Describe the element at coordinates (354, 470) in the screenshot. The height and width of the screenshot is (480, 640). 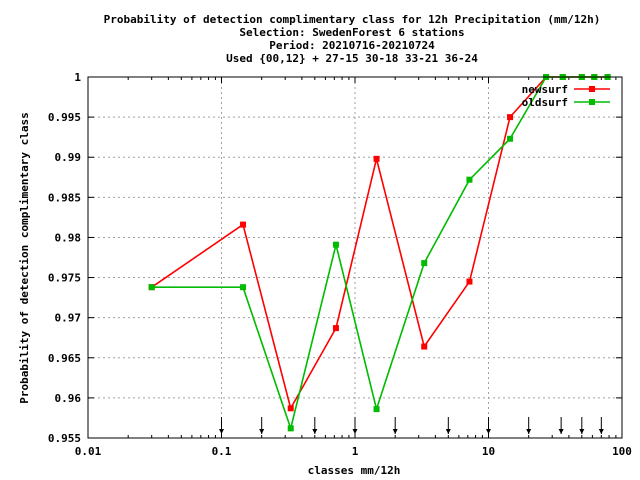
I see `x-axis-label: classes mm/12h` at that location.